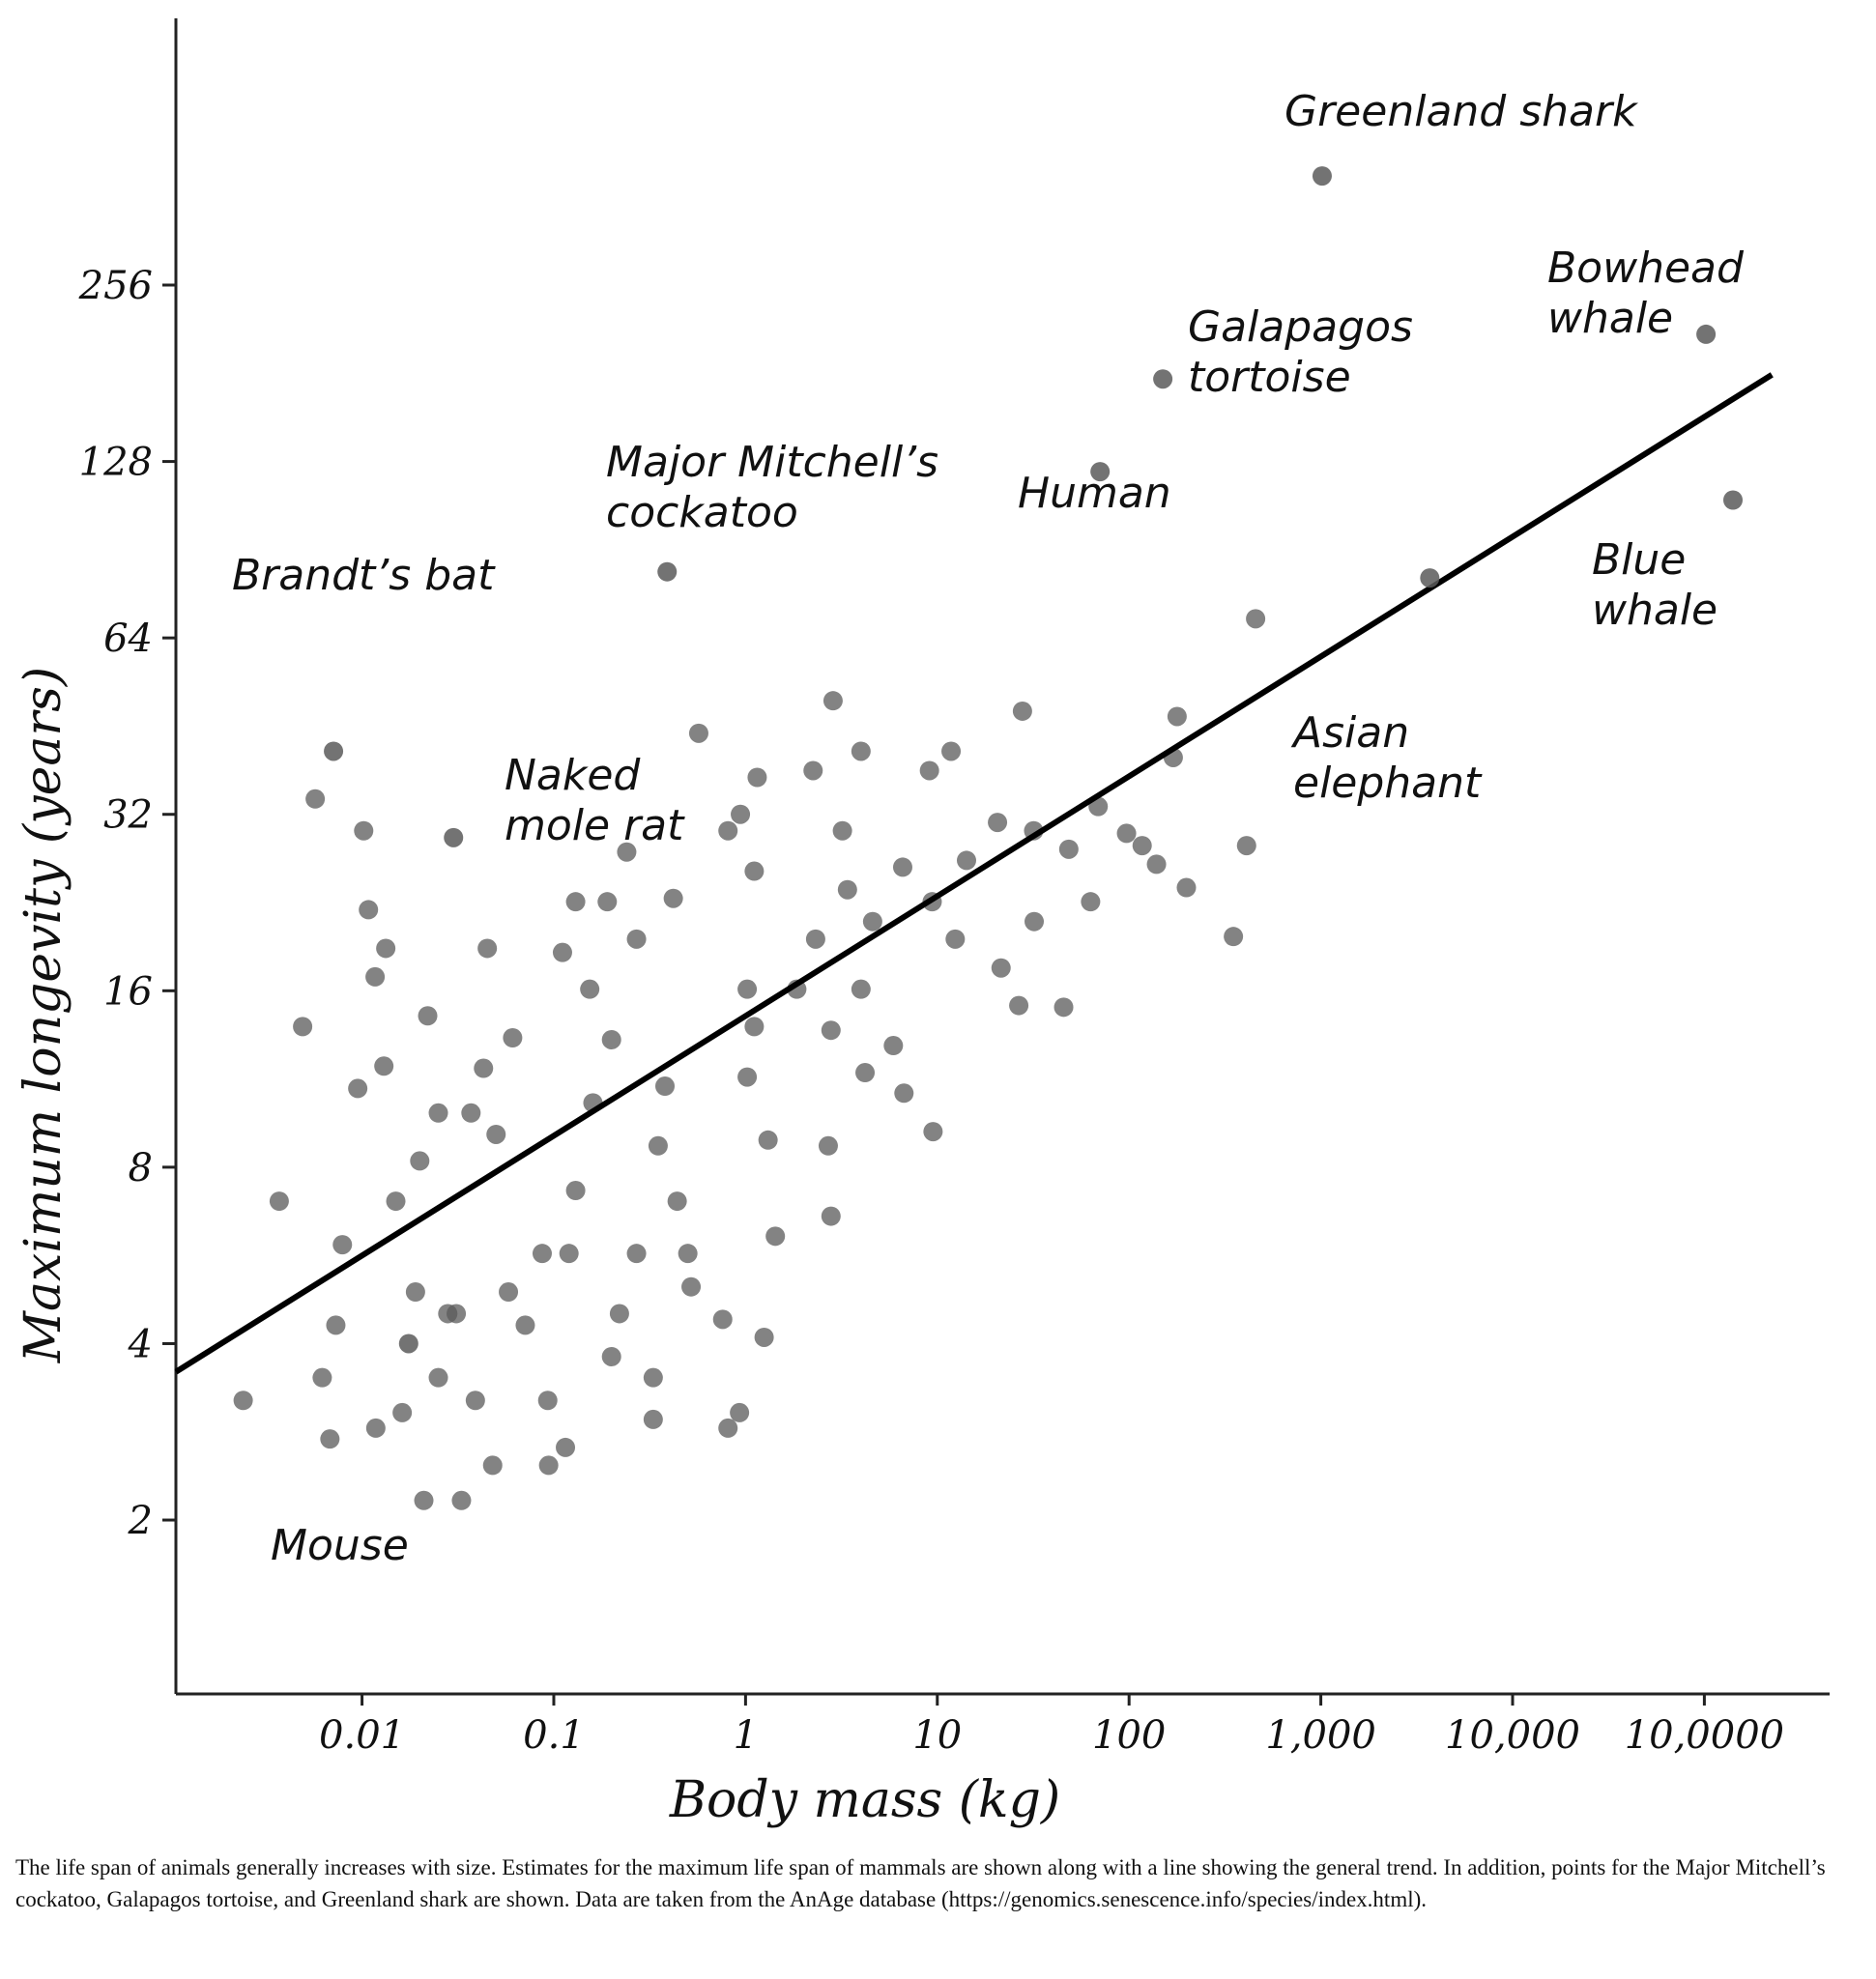  What do you see at coordinates (1388, 784) in the screenshot?
I see `annotation-label: elephant` at bounding box center [1388, 784].